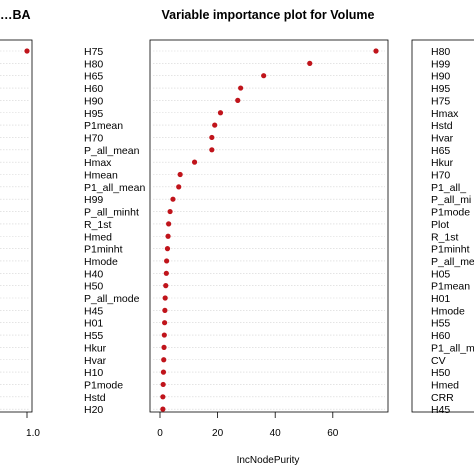 This screenshot has height=474, width=474. Describe the element at coordinates (448, 311) in the screenshot. I see `right-variable-label: Hmode` at that location.